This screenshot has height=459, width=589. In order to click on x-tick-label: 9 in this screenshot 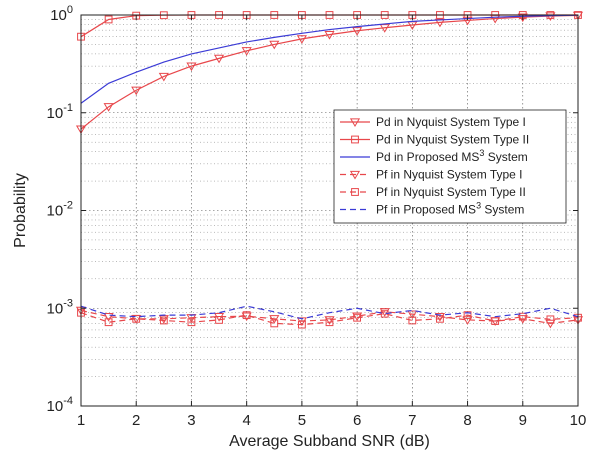, I will do `click(523, 420)`.